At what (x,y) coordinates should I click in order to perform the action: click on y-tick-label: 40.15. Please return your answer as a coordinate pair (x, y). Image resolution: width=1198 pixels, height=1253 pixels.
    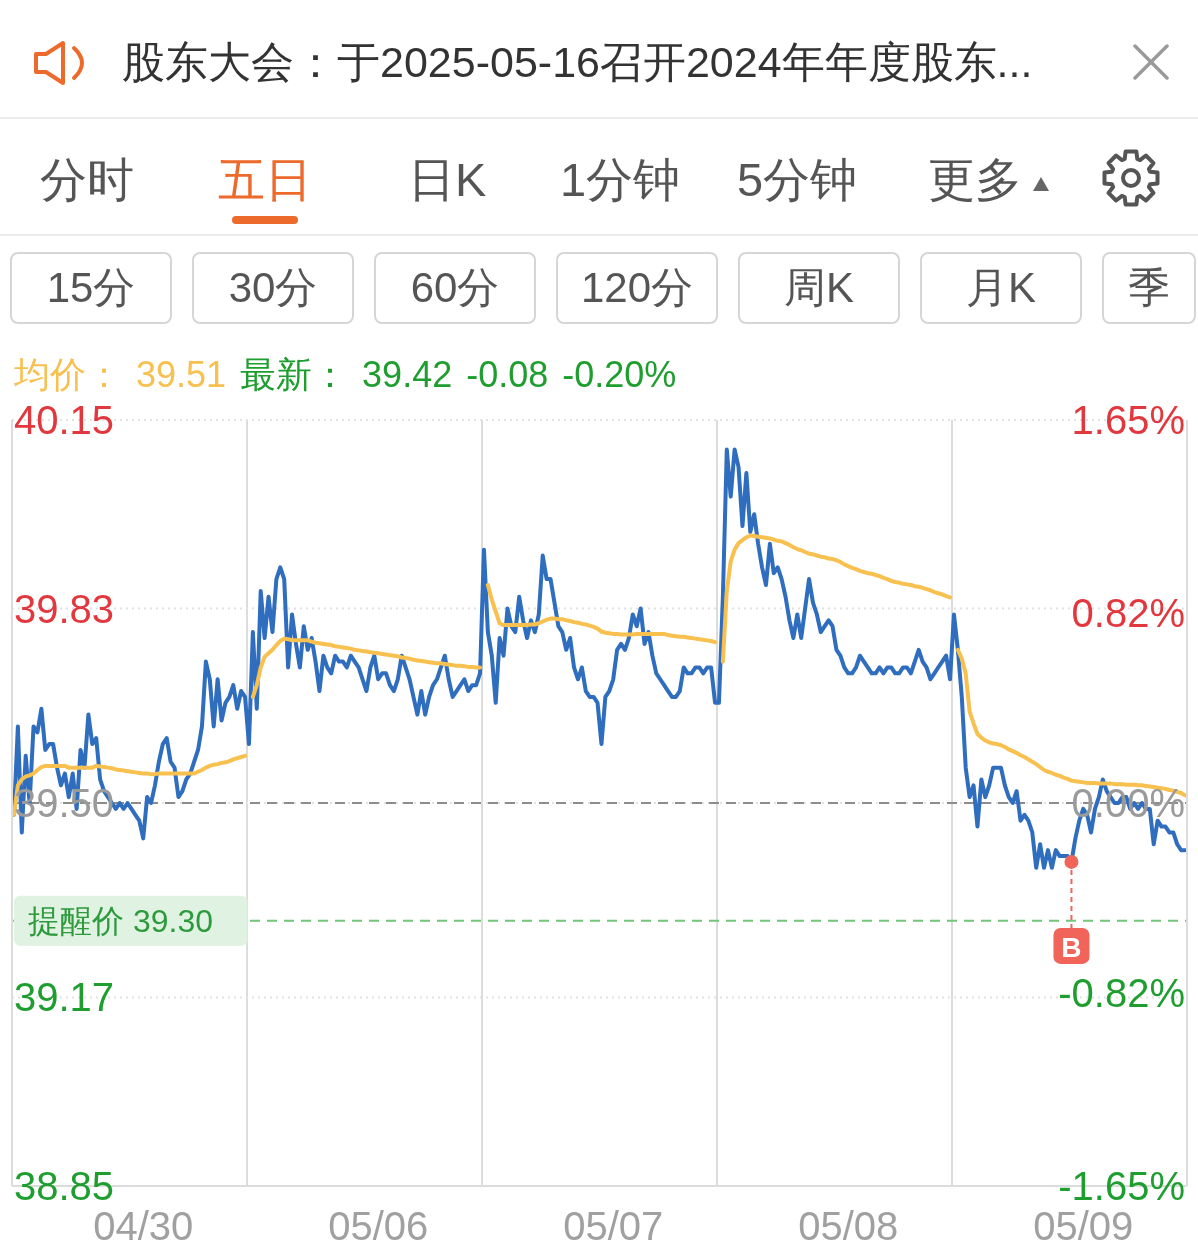
    Looking at the image, I should click on (64, 420).